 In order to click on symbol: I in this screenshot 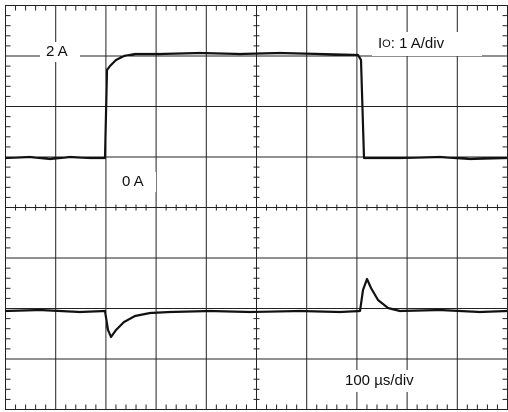, I will do `click(380, 43)`.